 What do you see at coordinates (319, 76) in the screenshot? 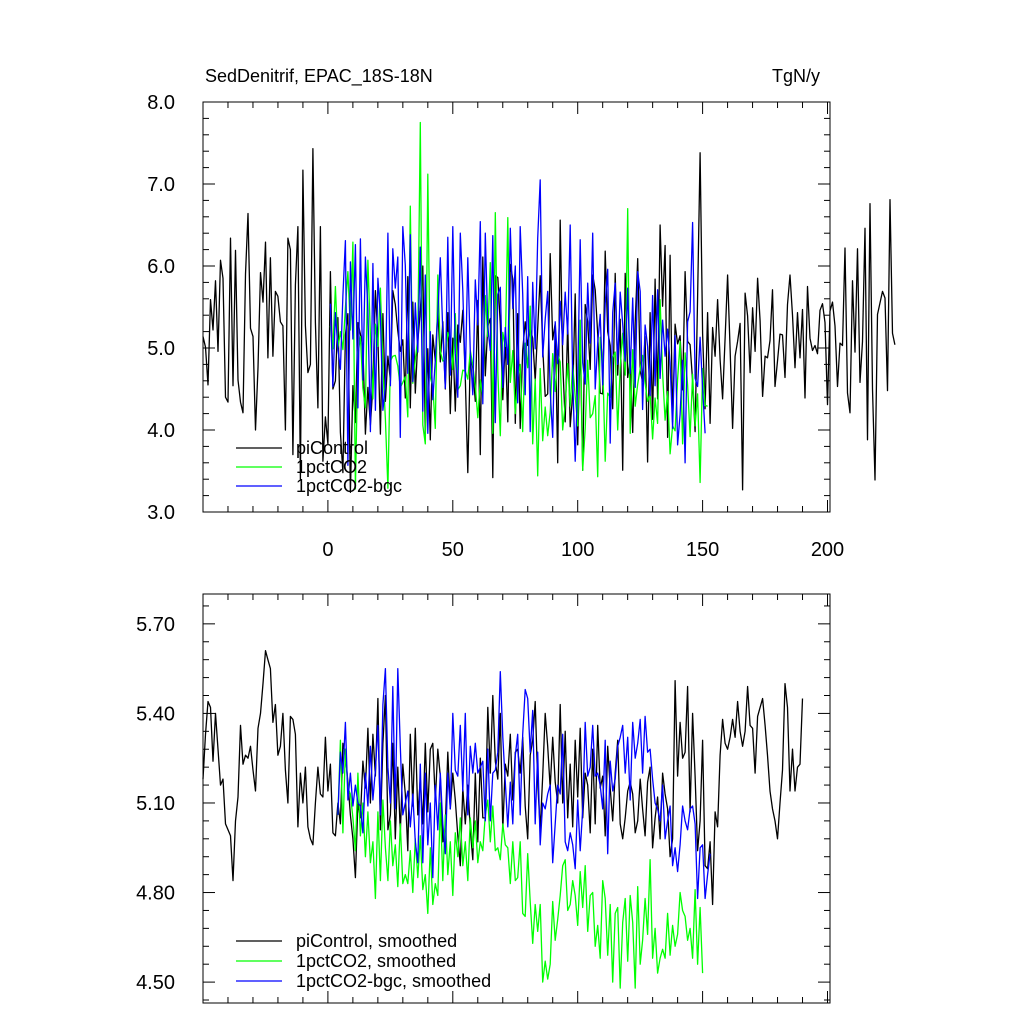
I see `top-panel-title: SedDenitrif, EPAC_18S-18N` at bounding box center [319, 76].